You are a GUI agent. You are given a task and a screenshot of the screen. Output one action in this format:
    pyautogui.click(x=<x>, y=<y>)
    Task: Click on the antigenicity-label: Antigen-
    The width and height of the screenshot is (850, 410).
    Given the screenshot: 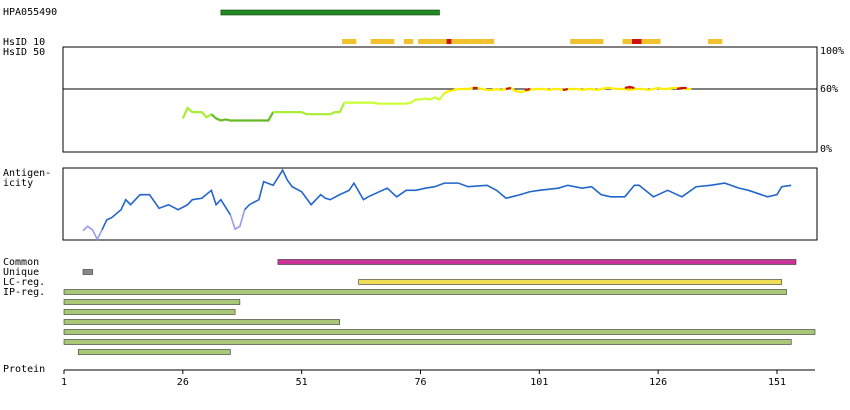 What is the action you would take?
    pyautogui.click(x=27, y=173)
    